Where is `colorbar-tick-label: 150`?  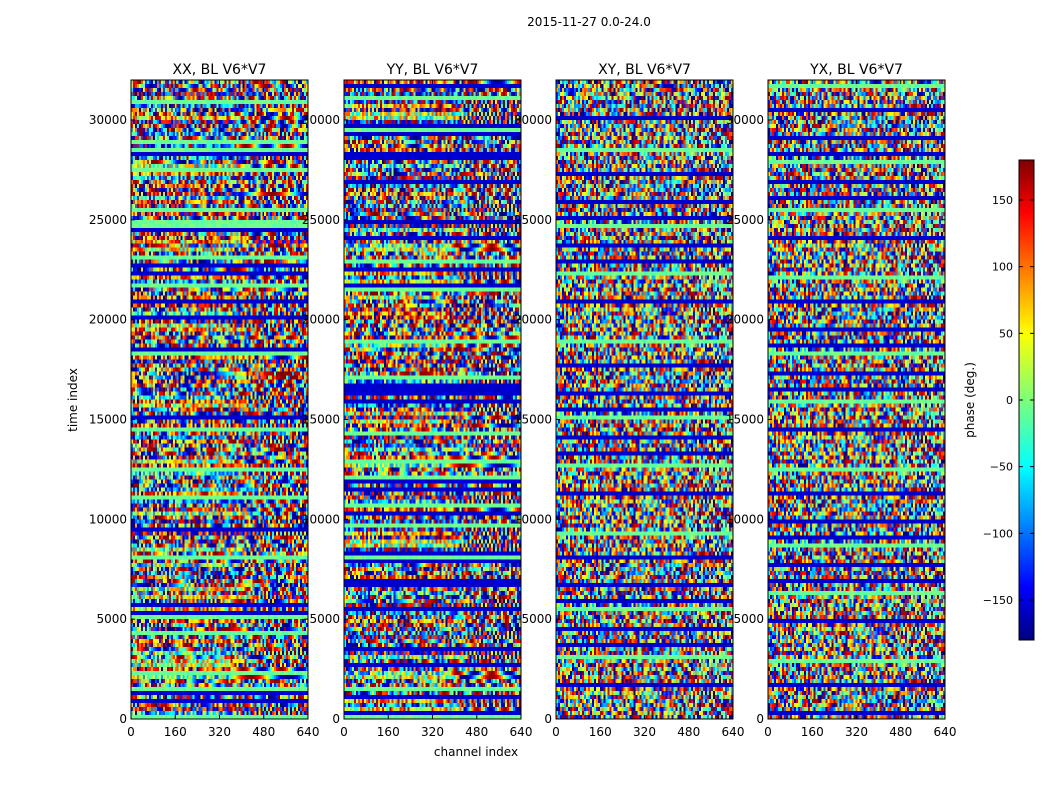 colorbar-tick-label: 150 is located at coordinates (1002, 200).